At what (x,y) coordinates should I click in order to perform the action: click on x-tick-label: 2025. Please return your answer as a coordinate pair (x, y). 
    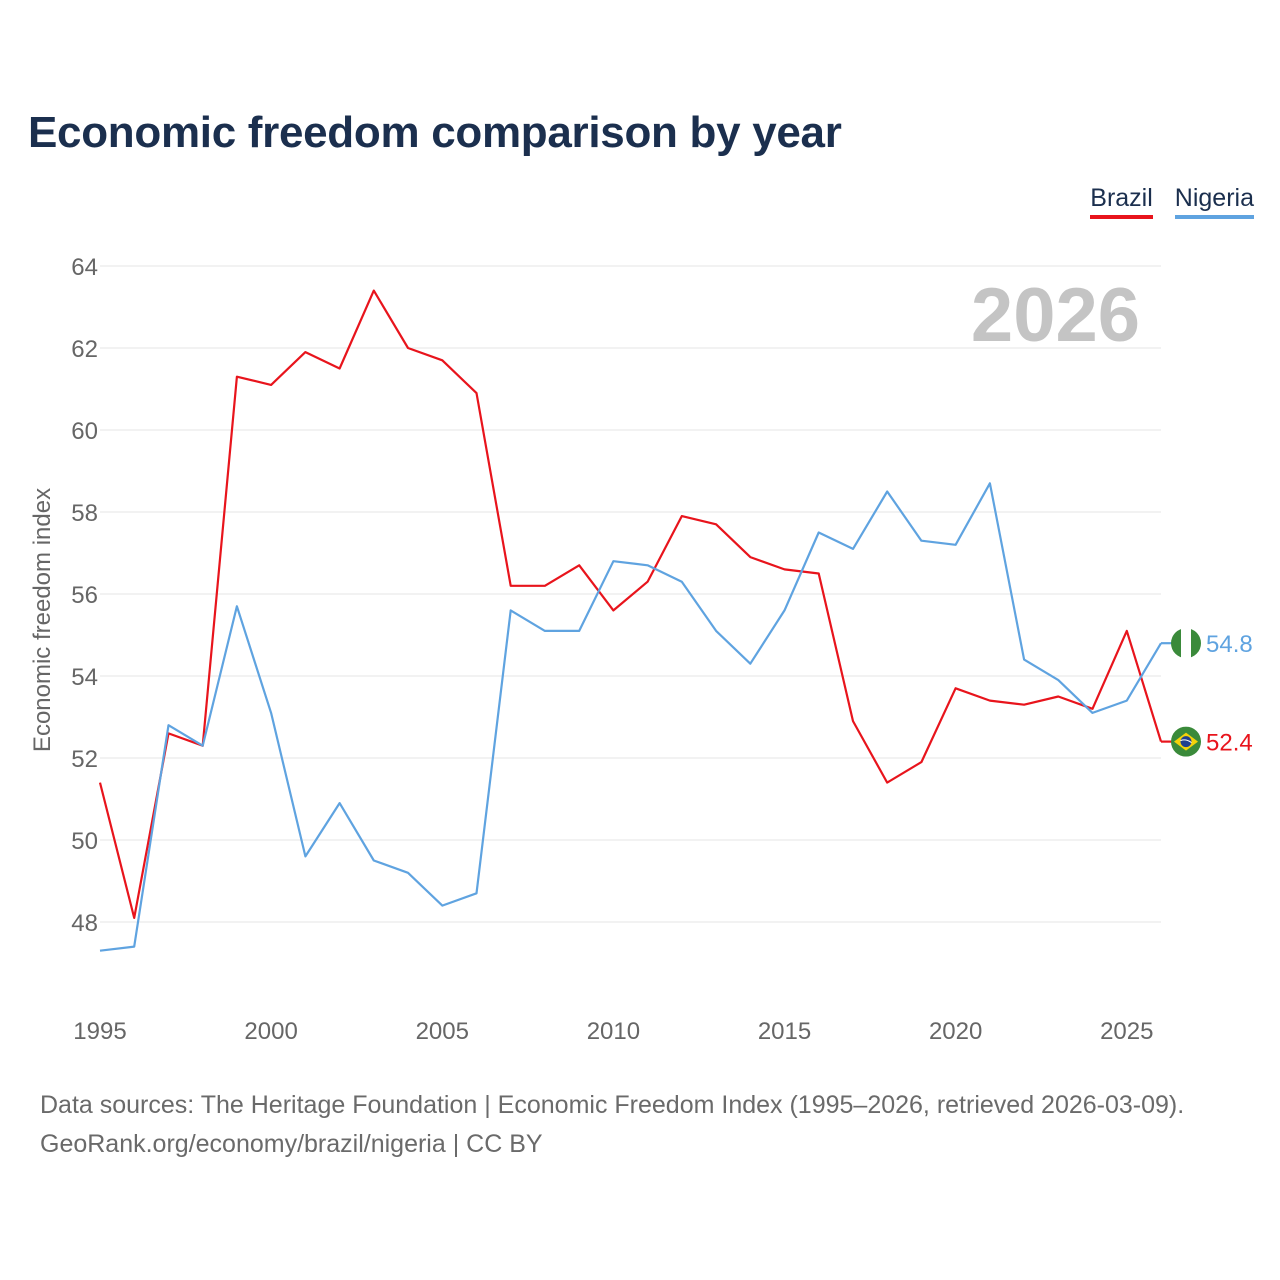
    Looking at the image, I should click on (1126, 1031).